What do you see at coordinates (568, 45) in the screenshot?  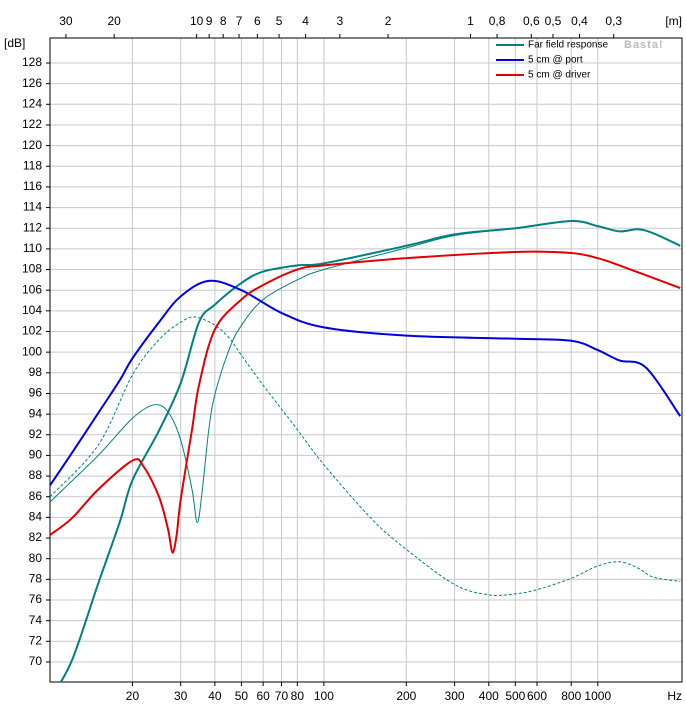 I see `legend-label: Far field response` at bounding box center [568, 45].